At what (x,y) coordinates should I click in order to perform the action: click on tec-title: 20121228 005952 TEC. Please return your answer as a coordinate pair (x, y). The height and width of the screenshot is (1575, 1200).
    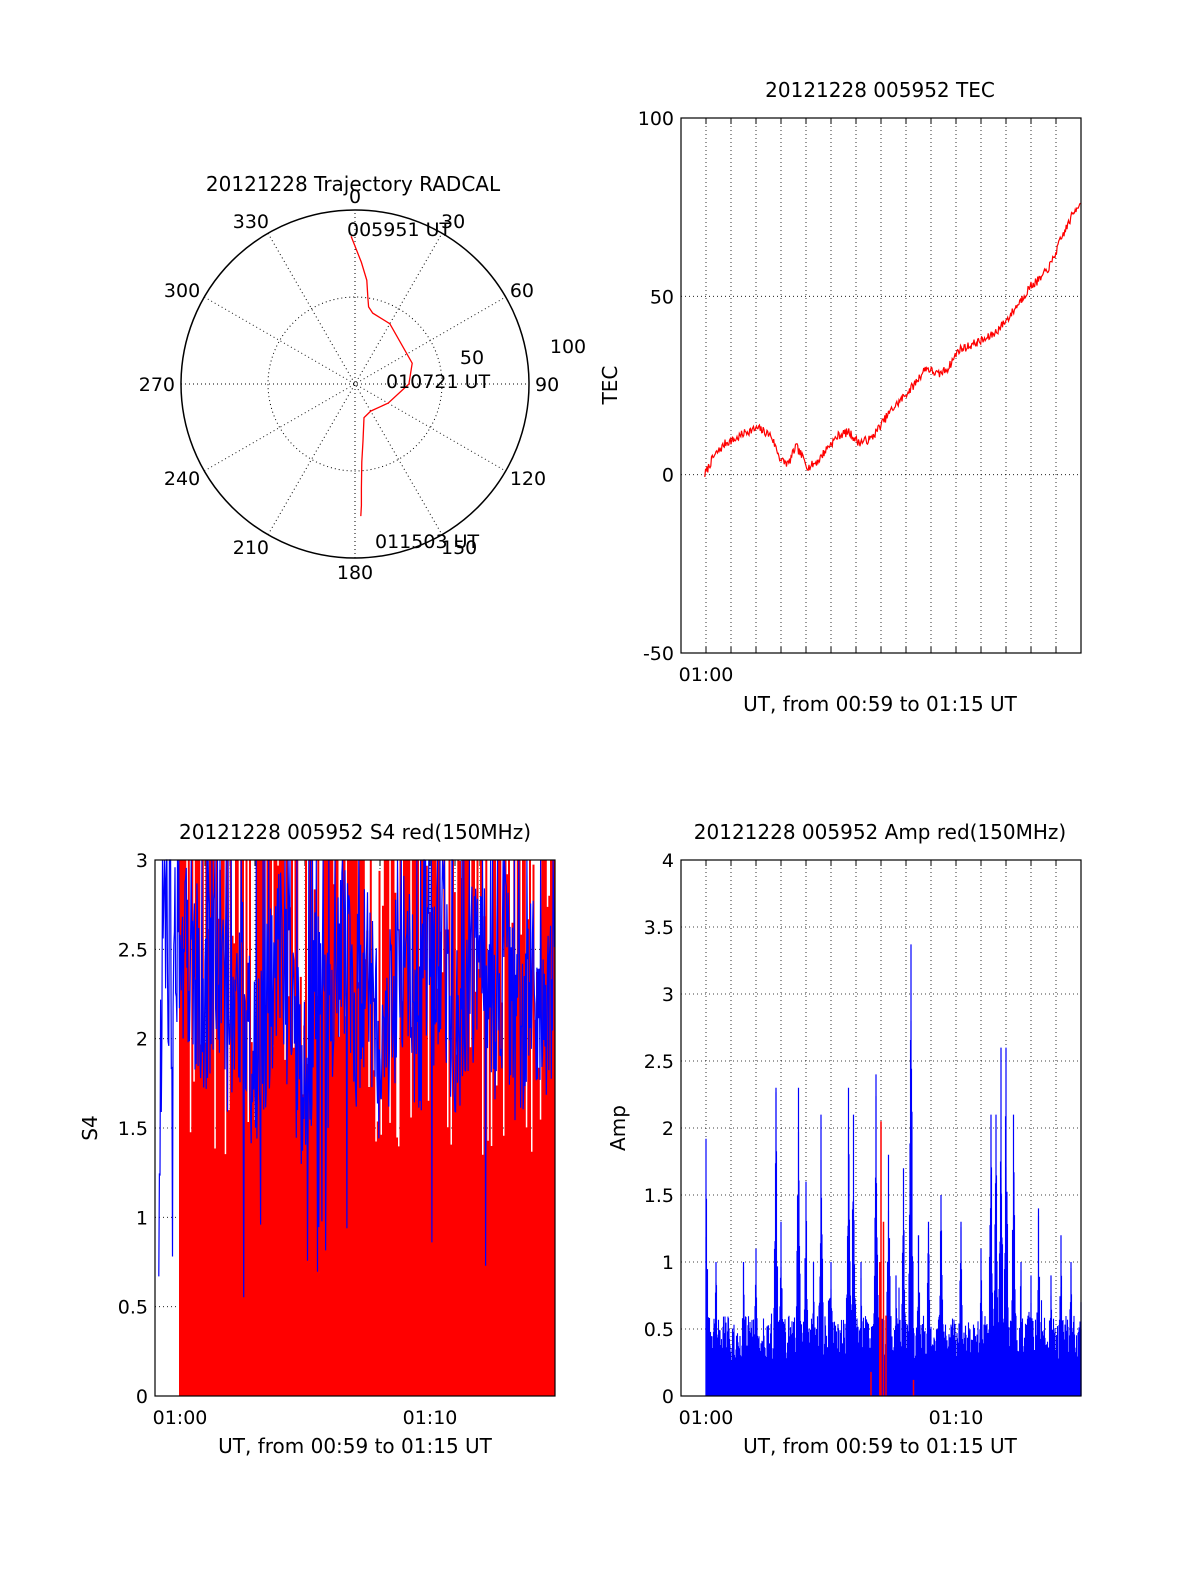
    Looking at the image, I should click on (880, 90).